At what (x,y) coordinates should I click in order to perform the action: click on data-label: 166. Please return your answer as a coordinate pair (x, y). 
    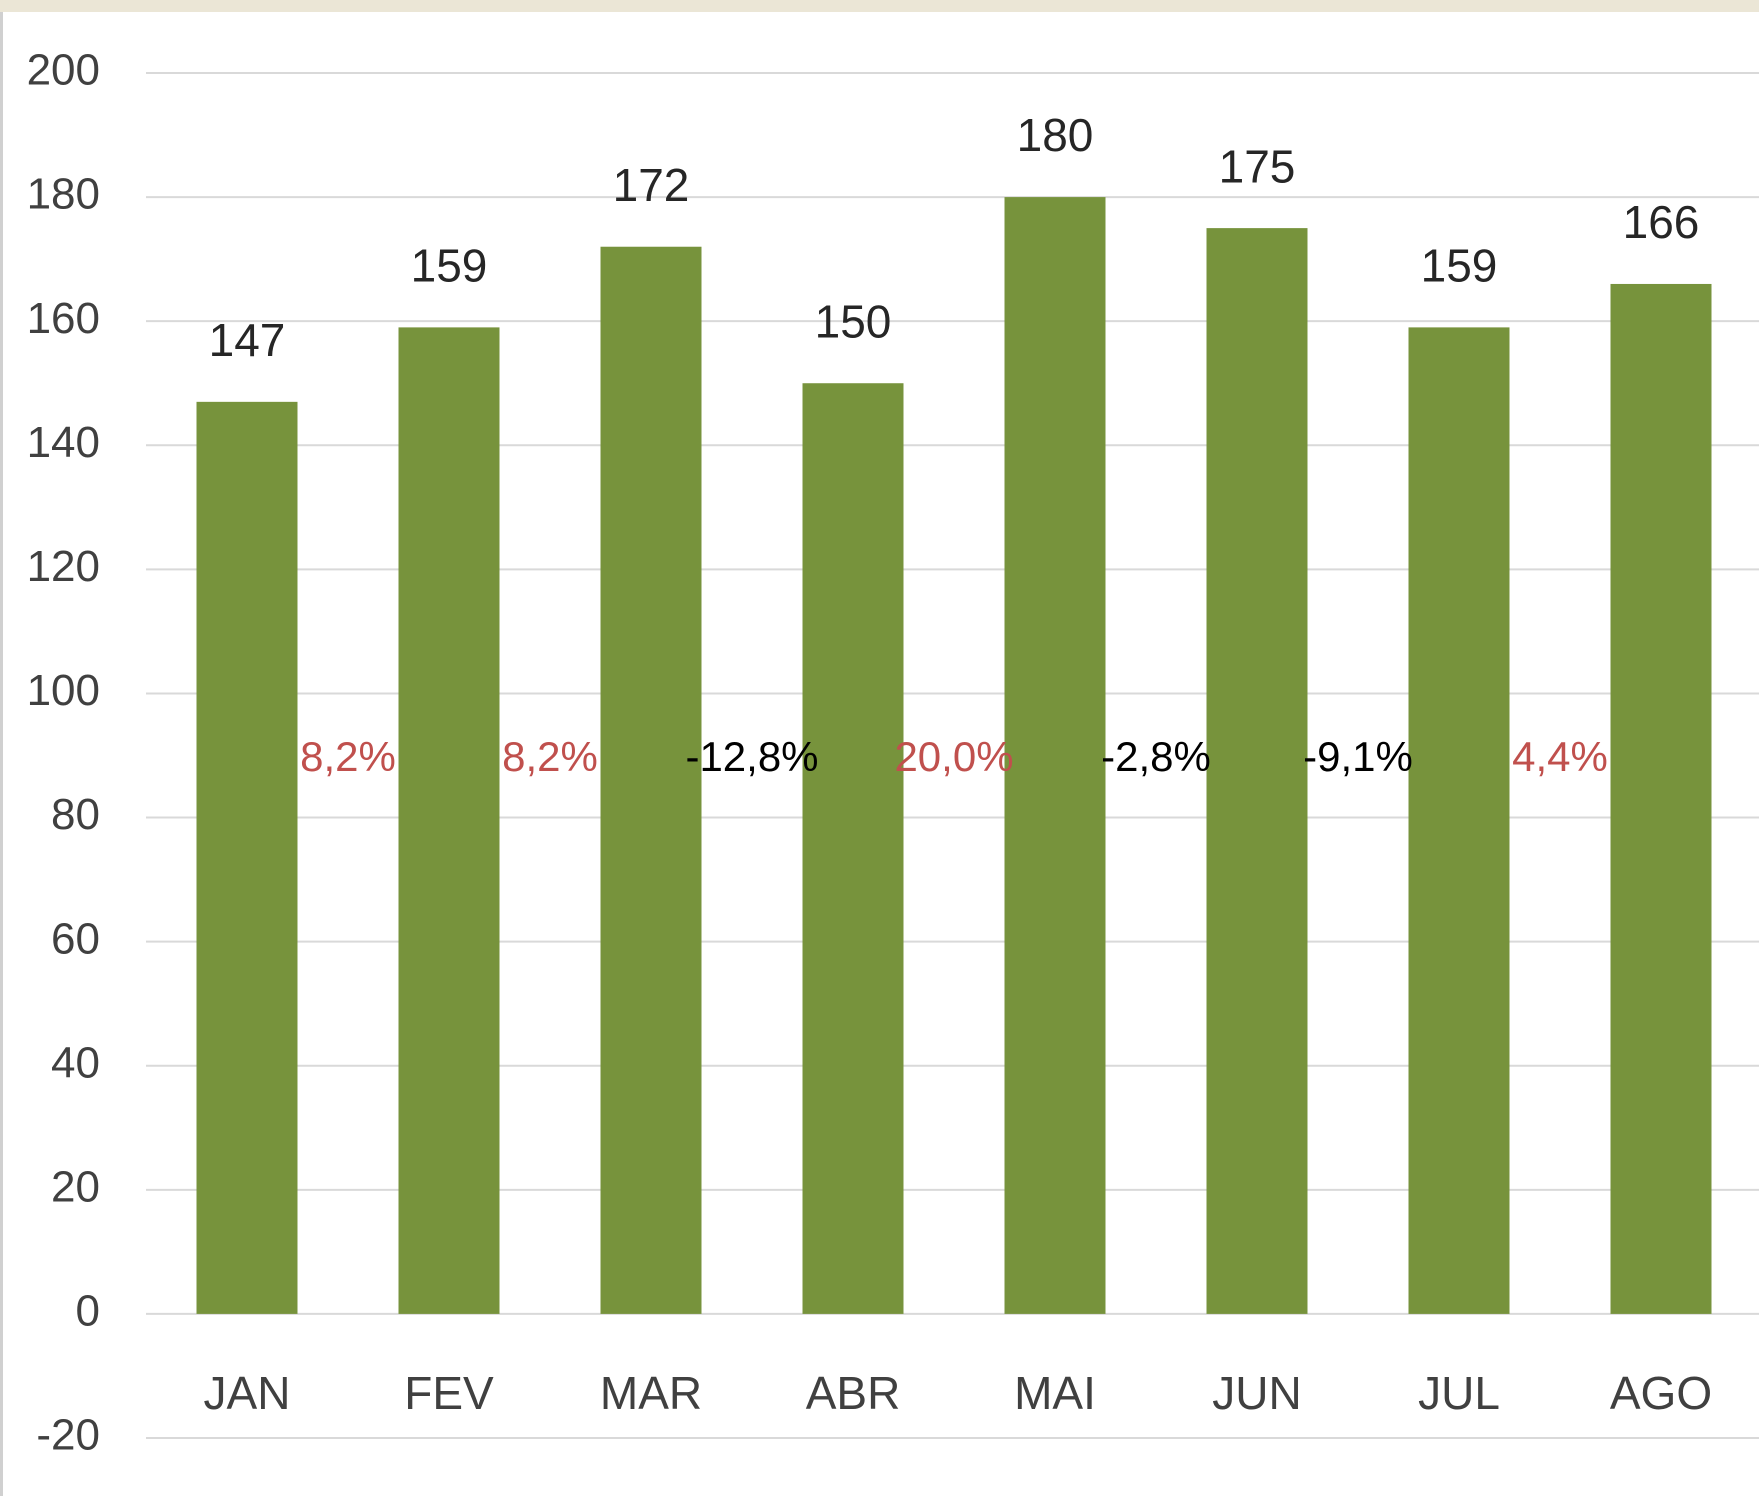
    Looking at the image, I should click on (1661, 222).